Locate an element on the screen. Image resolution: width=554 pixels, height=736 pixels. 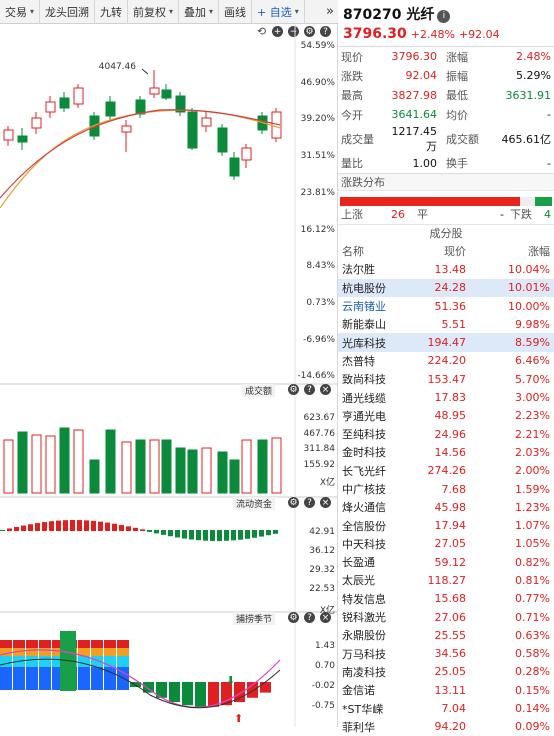
toolbar-more-button: » is located at coordinates (330, 11).